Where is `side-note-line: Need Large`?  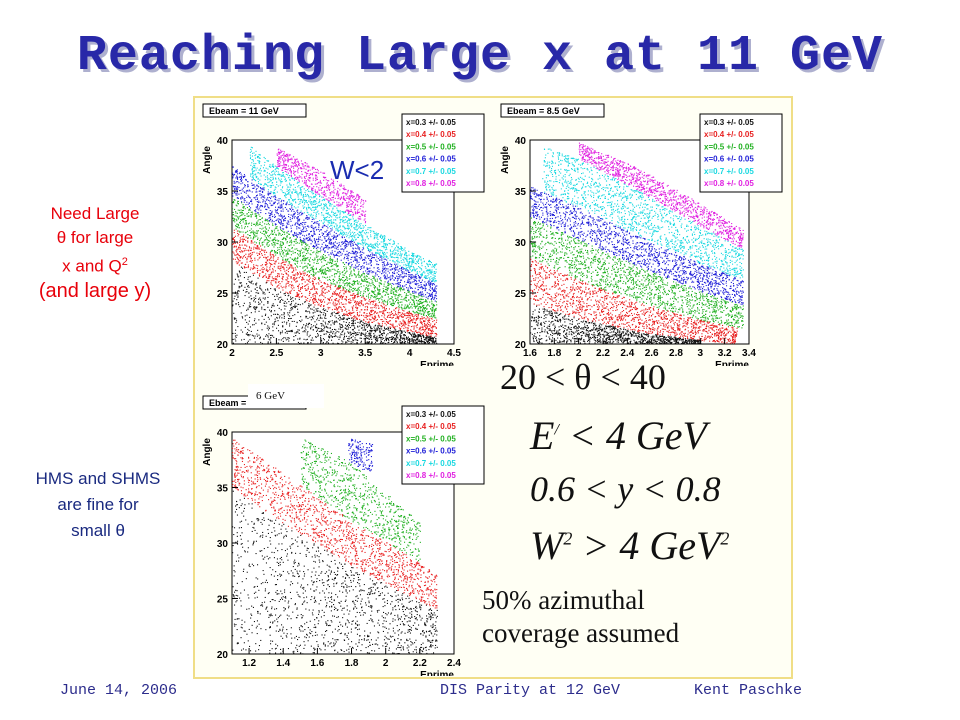
side-note-line: Need Large is located at coordinates (95, 213).